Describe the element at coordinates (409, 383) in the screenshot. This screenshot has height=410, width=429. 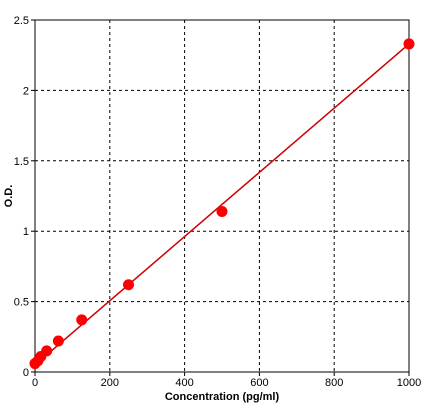
I see `x-tick-label: 1000` at that location.